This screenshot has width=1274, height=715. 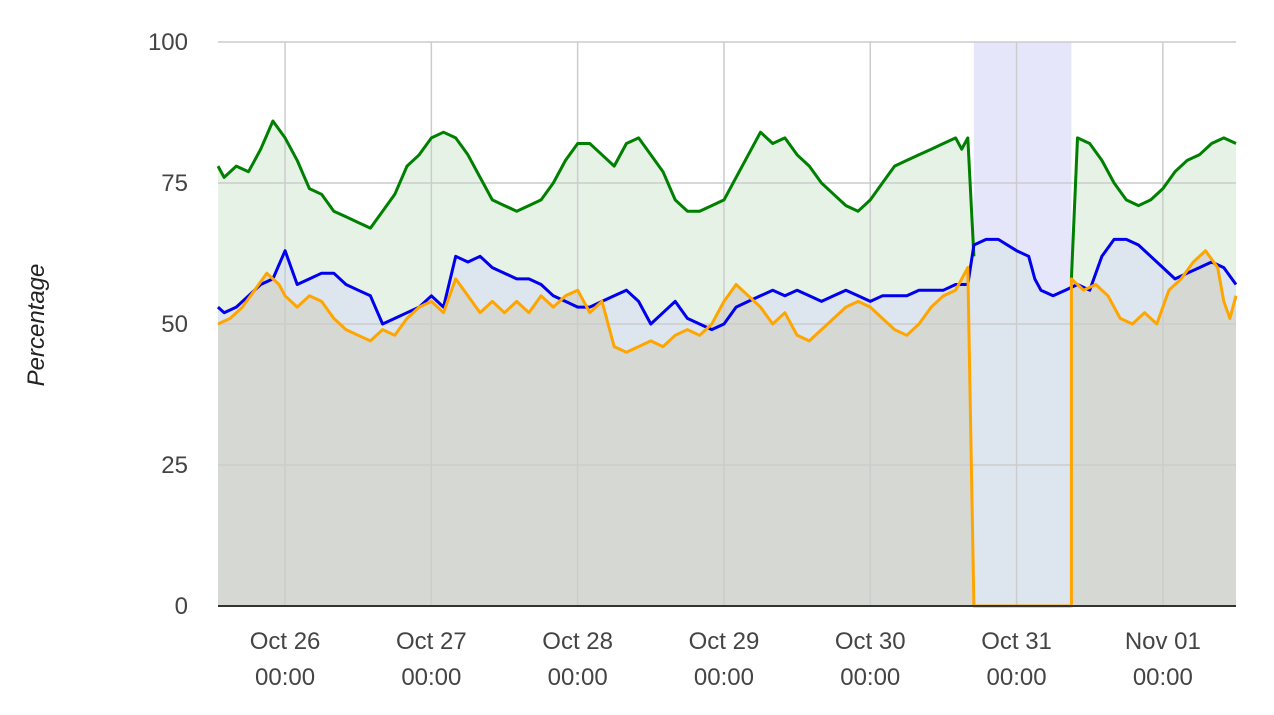 I want to click on x-tick-label-1-date: Oct 26, so click(x=285, y=641).